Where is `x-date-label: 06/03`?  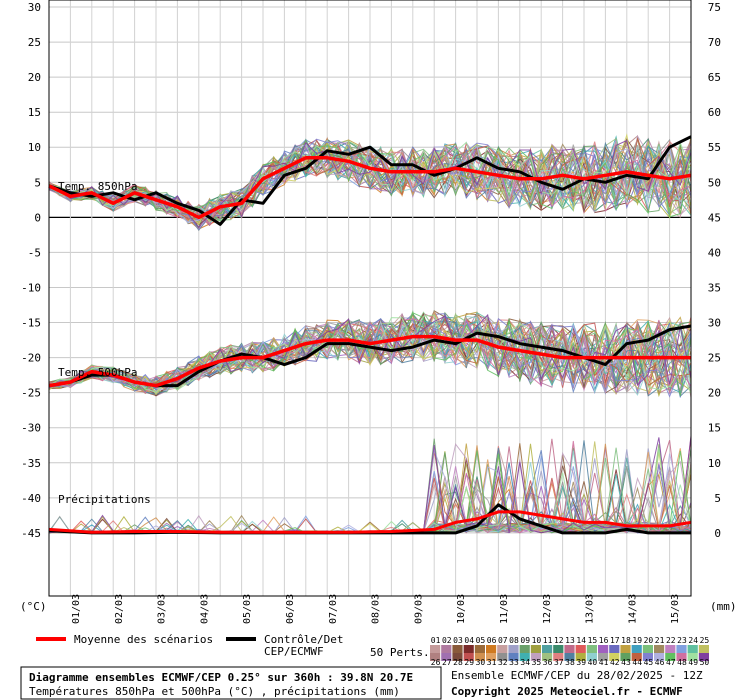 x-date-label: 06/03 is located at coordinates (290, 609).